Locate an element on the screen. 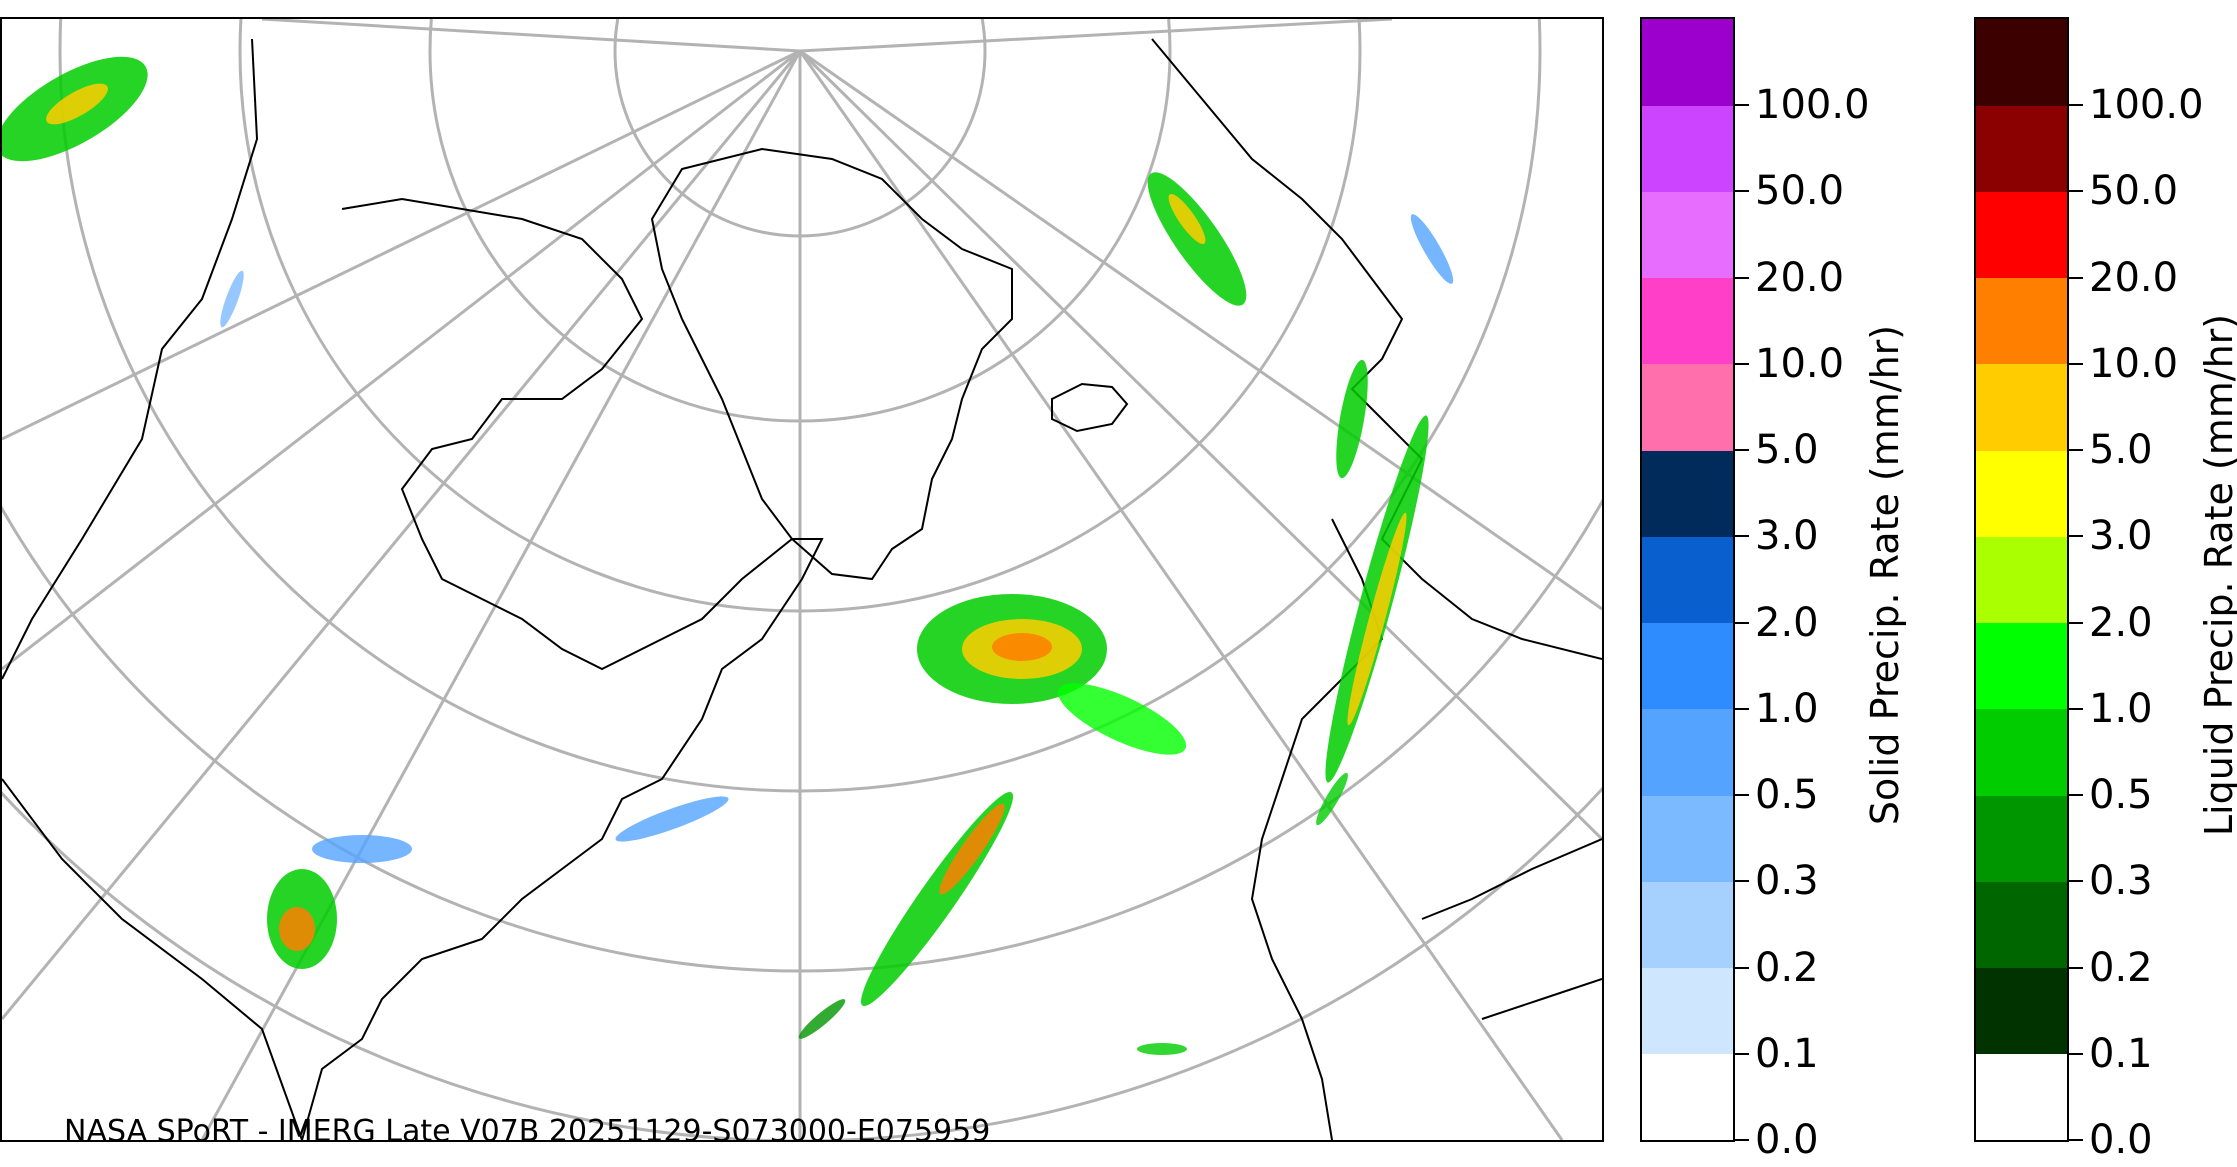 Image resolution: width=2237 pixels, height=1167 pixels. iceland-outline is located at coordinates (1090, 407).